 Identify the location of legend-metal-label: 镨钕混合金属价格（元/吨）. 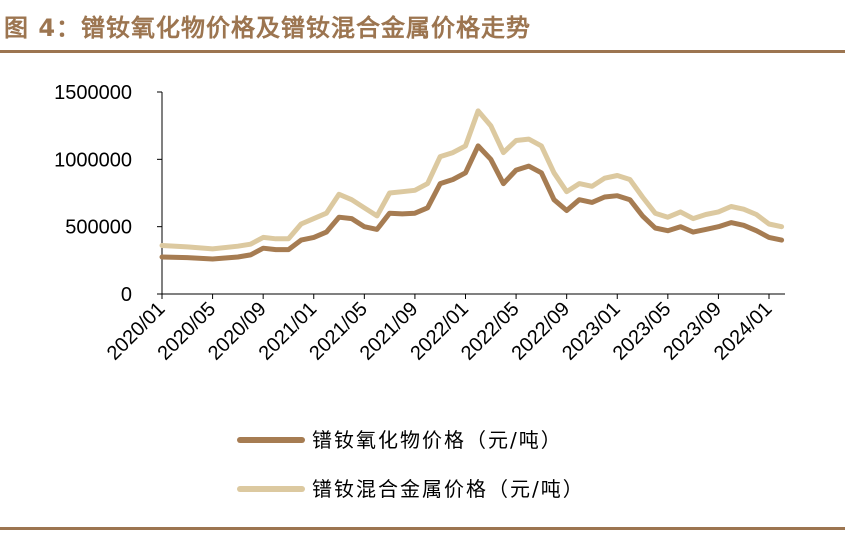
(448, 489).